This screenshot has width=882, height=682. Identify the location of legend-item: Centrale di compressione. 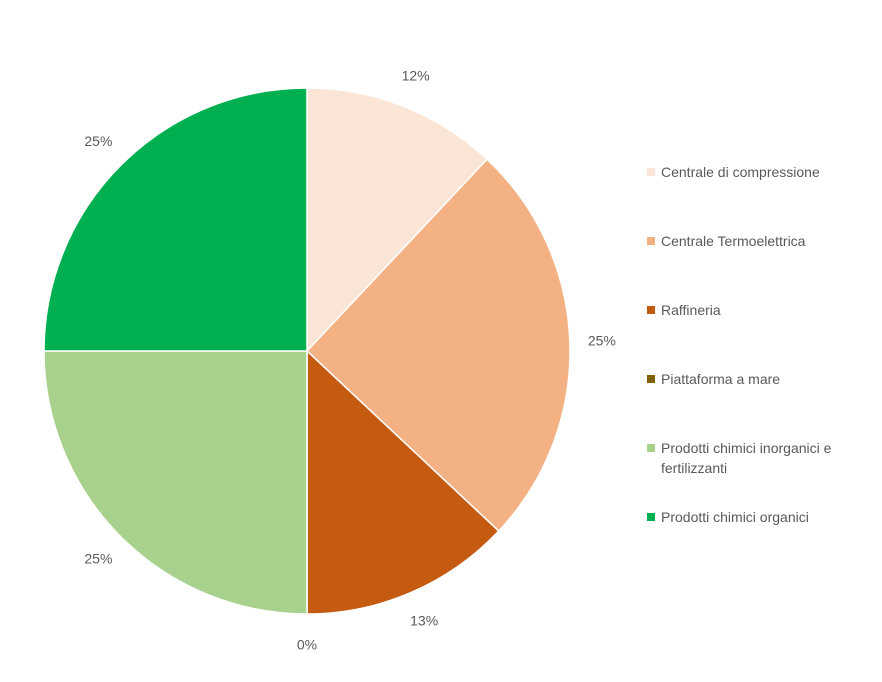
(759, 172).